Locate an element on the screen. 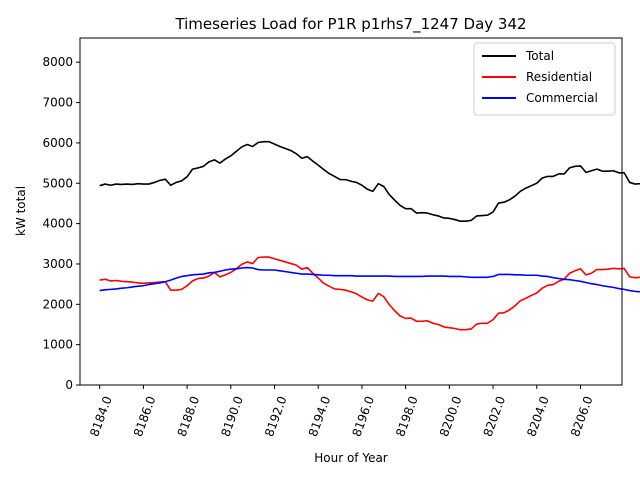 This screenshot has height=484, width=640. x-axis-label: Hour of Year is located at coordinates (351, 458).